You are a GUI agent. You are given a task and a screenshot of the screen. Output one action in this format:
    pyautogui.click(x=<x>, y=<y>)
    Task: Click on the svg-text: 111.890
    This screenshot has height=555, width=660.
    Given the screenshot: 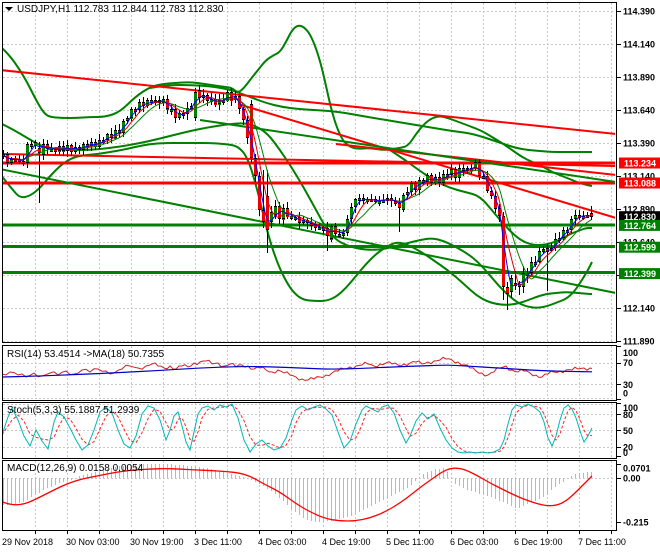 What is the action you would take?
    pyautogui.click(x=639, y=341)
    